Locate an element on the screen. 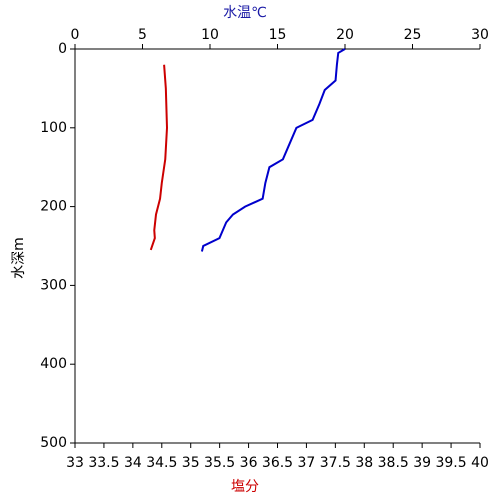  x-tick-label: 38.5 is located at coordinates (393, 463).